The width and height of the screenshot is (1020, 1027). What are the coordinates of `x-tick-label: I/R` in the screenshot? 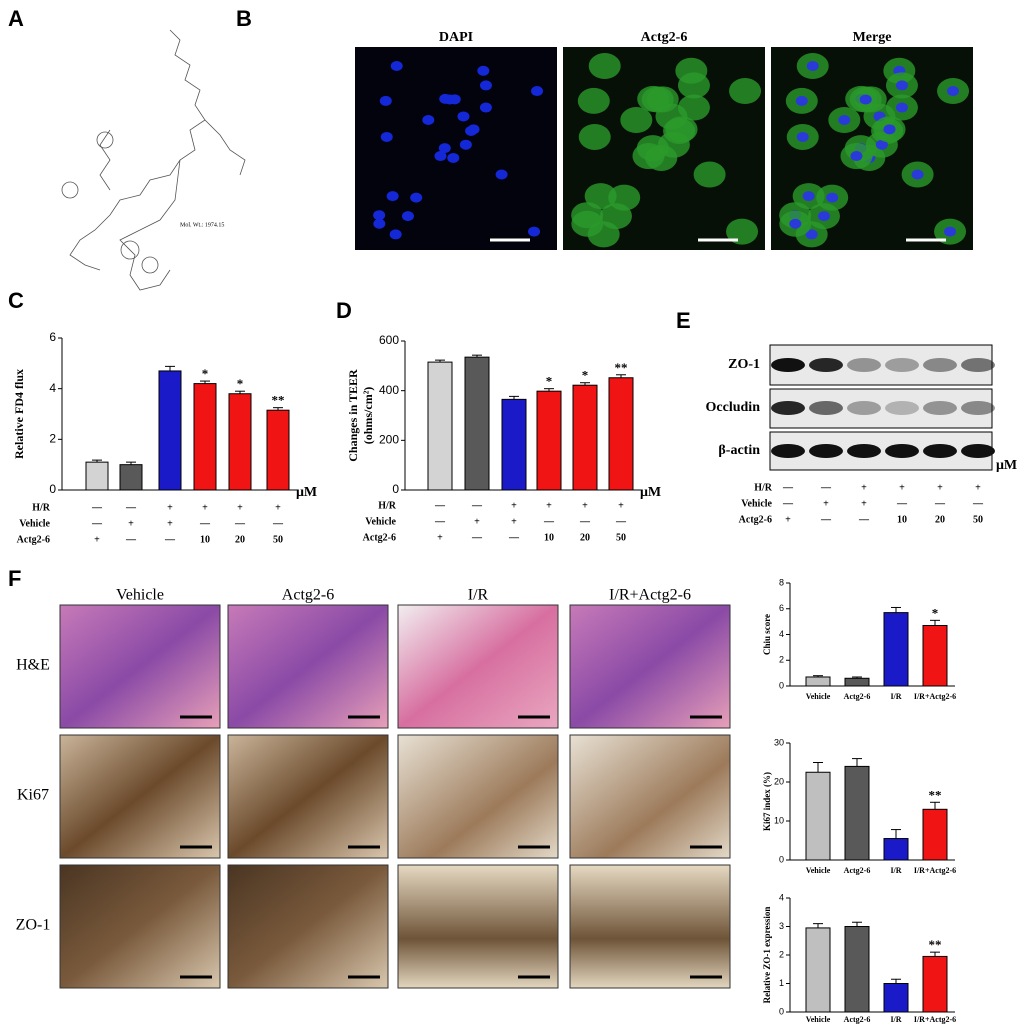 It's located at (895, 870).